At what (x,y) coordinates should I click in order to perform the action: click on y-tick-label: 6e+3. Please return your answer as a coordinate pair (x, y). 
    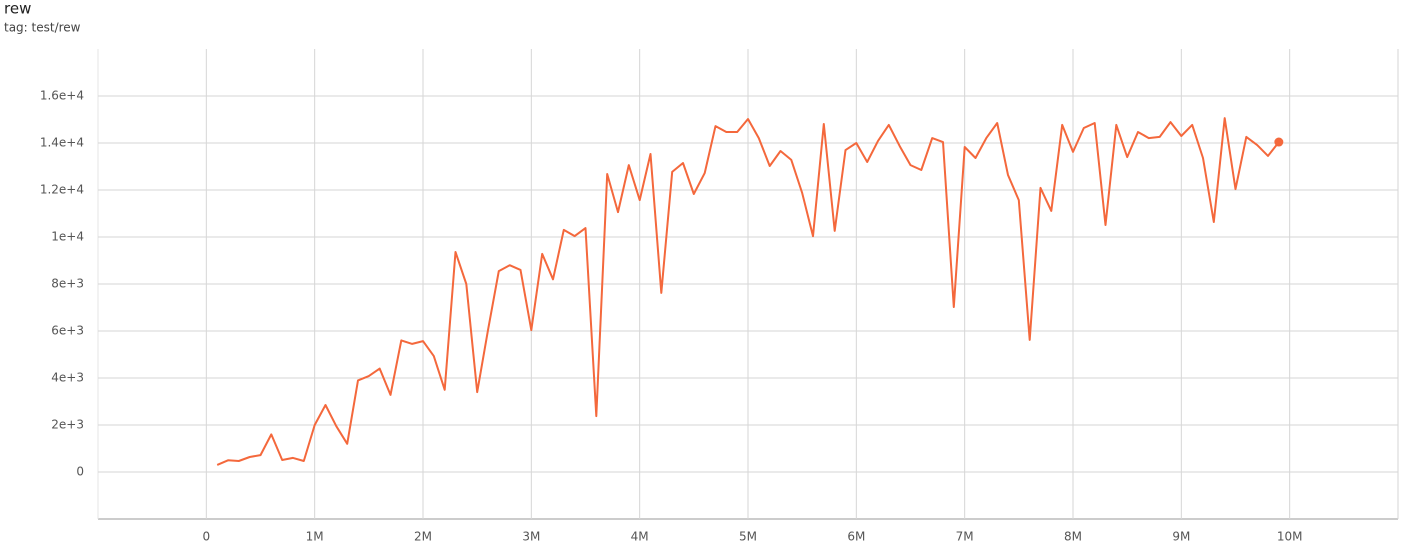
    Looking at the image, I should click on (67, 331).